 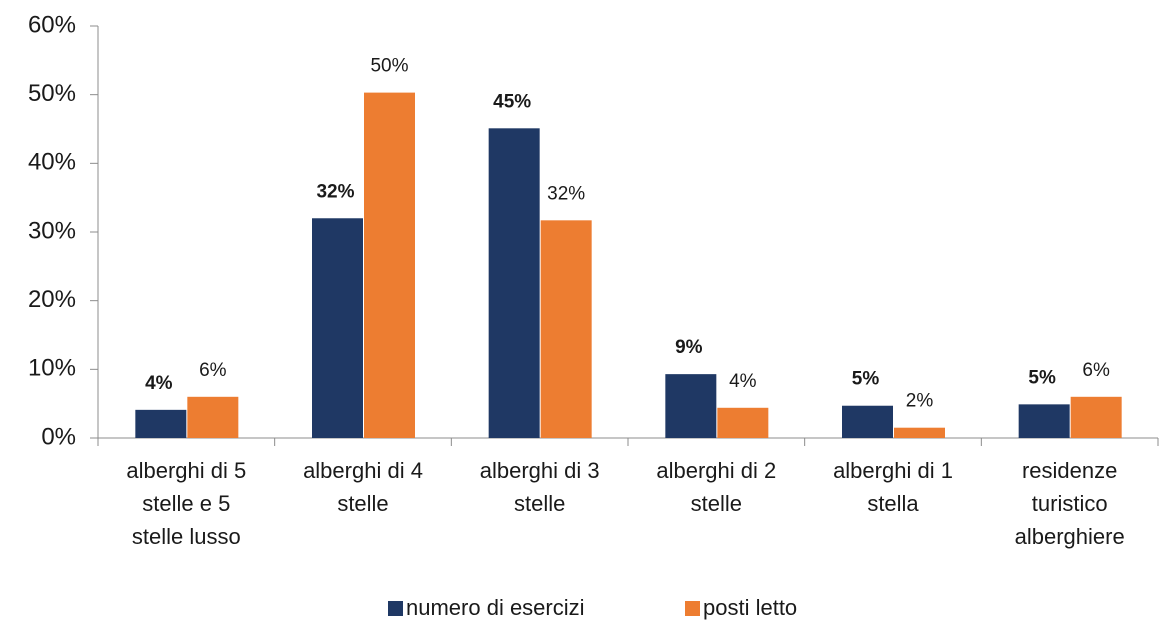 What do you see at coordinates (52, 230) in the screenshot?
I see `y-tick-label: 30%` at bounding box center [52, 230].